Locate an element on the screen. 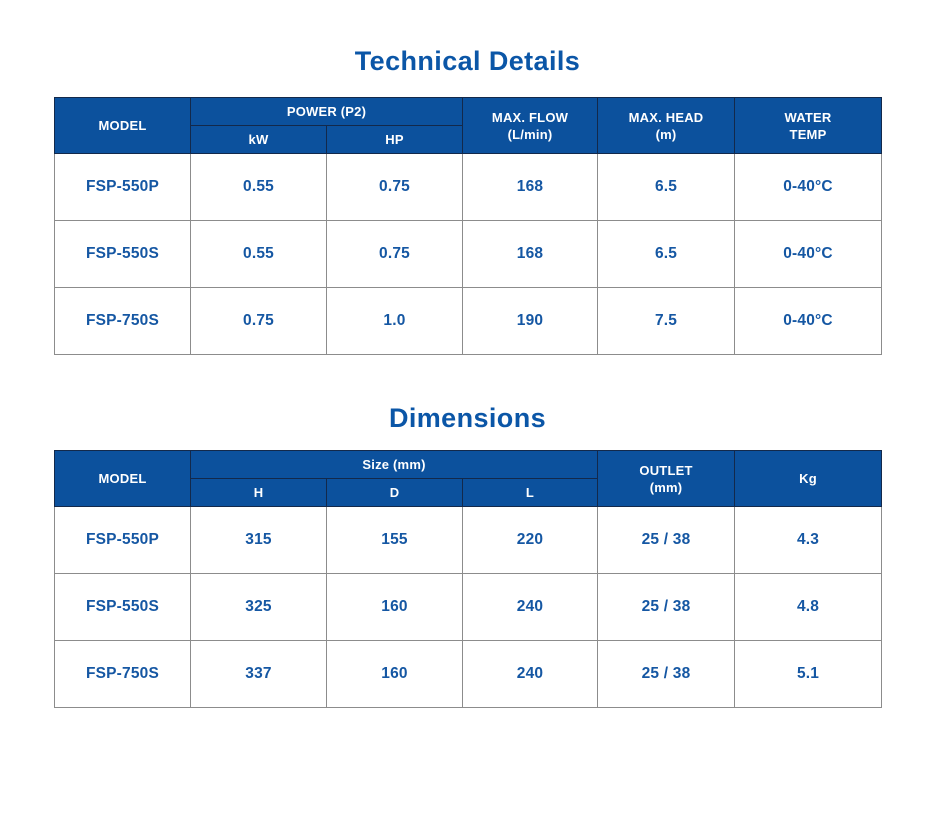 This screenshot has height=813, width=937. header-subrow: H D L is located at coordinates (468, 492).